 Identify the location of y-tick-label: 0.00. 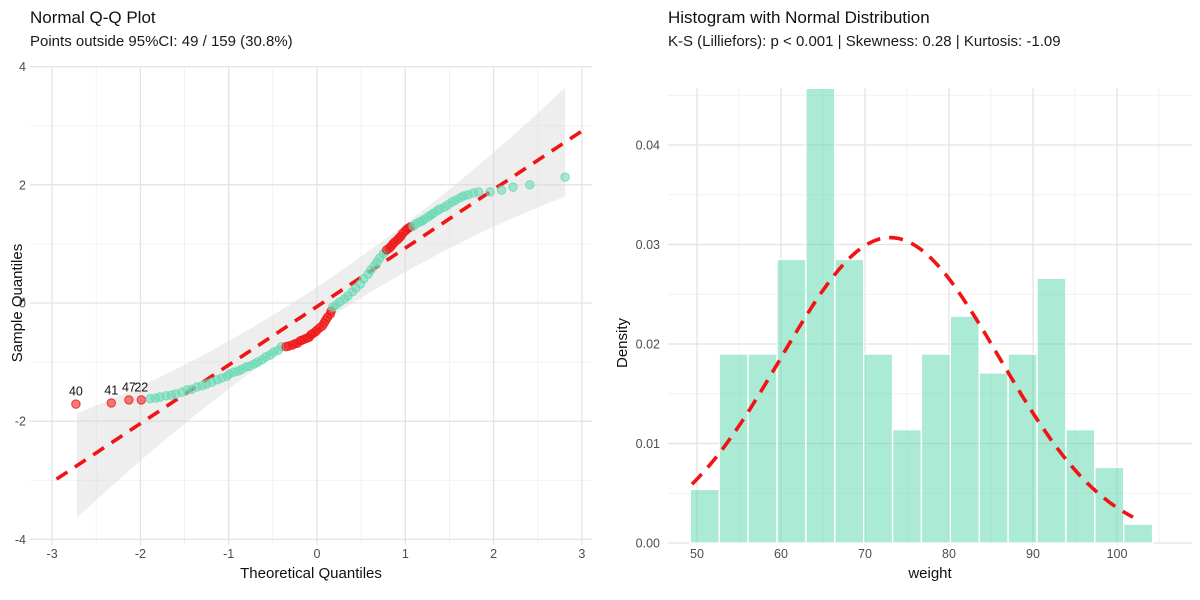
(648, 544).